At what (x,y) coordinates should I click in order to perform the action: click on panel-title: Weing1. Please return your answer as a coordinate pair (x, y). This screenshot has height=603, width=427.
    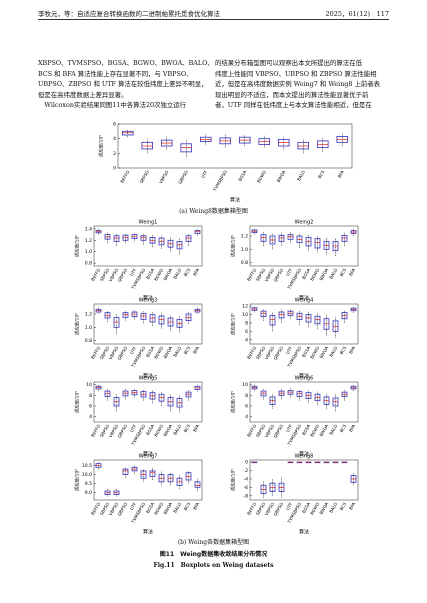
    Looking at the image, I should click on (148, 223).